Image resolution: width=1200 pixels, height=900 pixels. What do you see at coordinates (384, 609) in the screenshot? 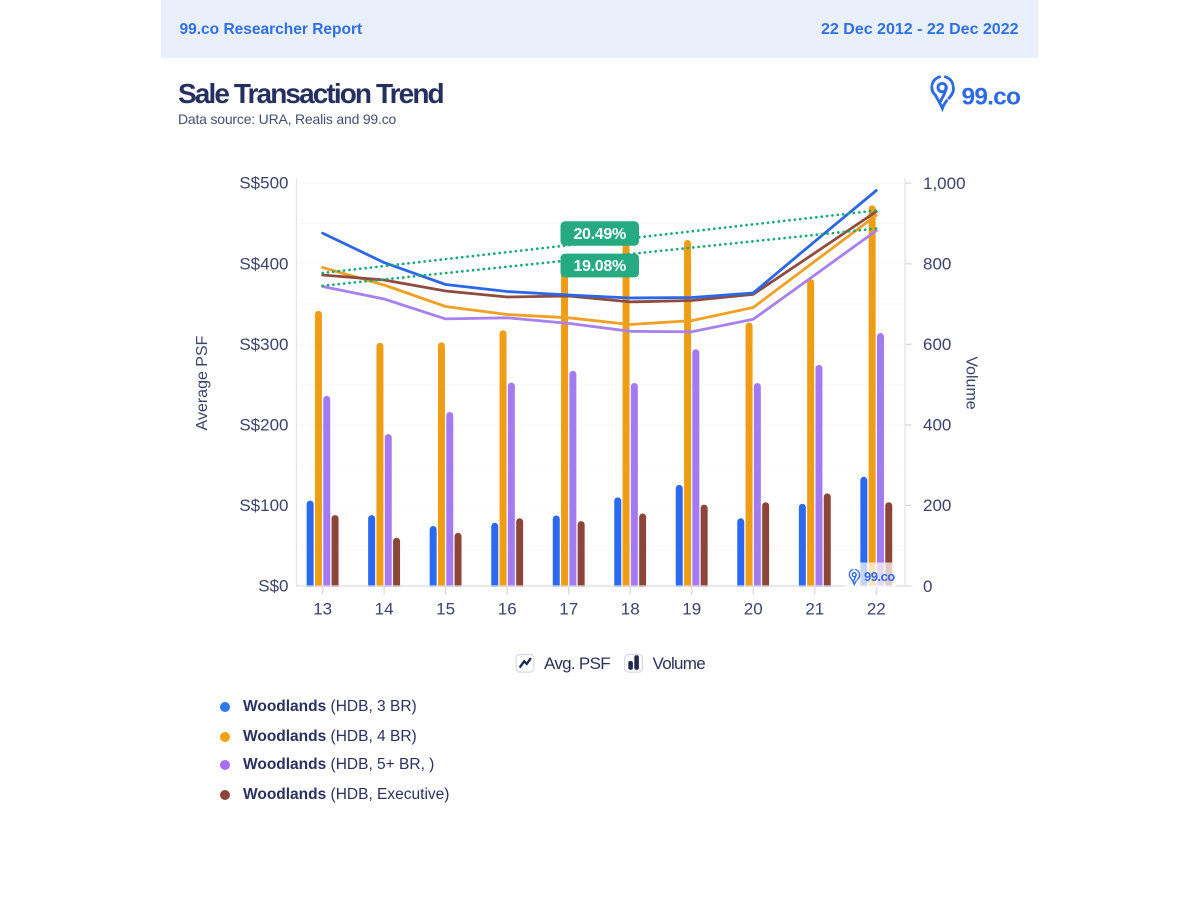
I see `svg-text: 14` at bounding box center [384, 609].